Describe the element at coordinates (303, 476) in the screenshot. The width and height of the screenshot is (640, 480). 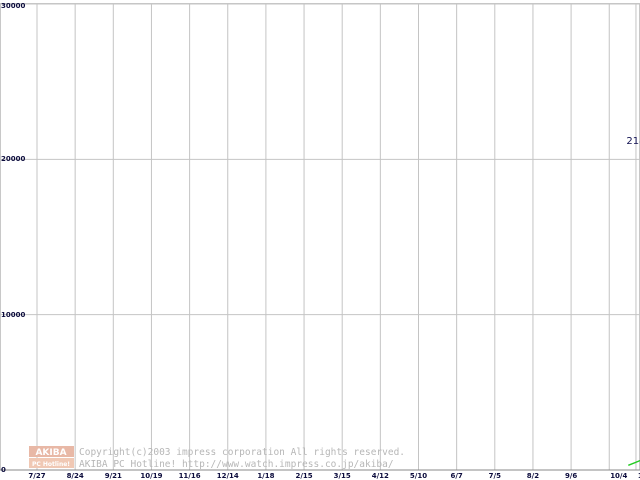
I see `x-tick-label: 2/15` at that location.